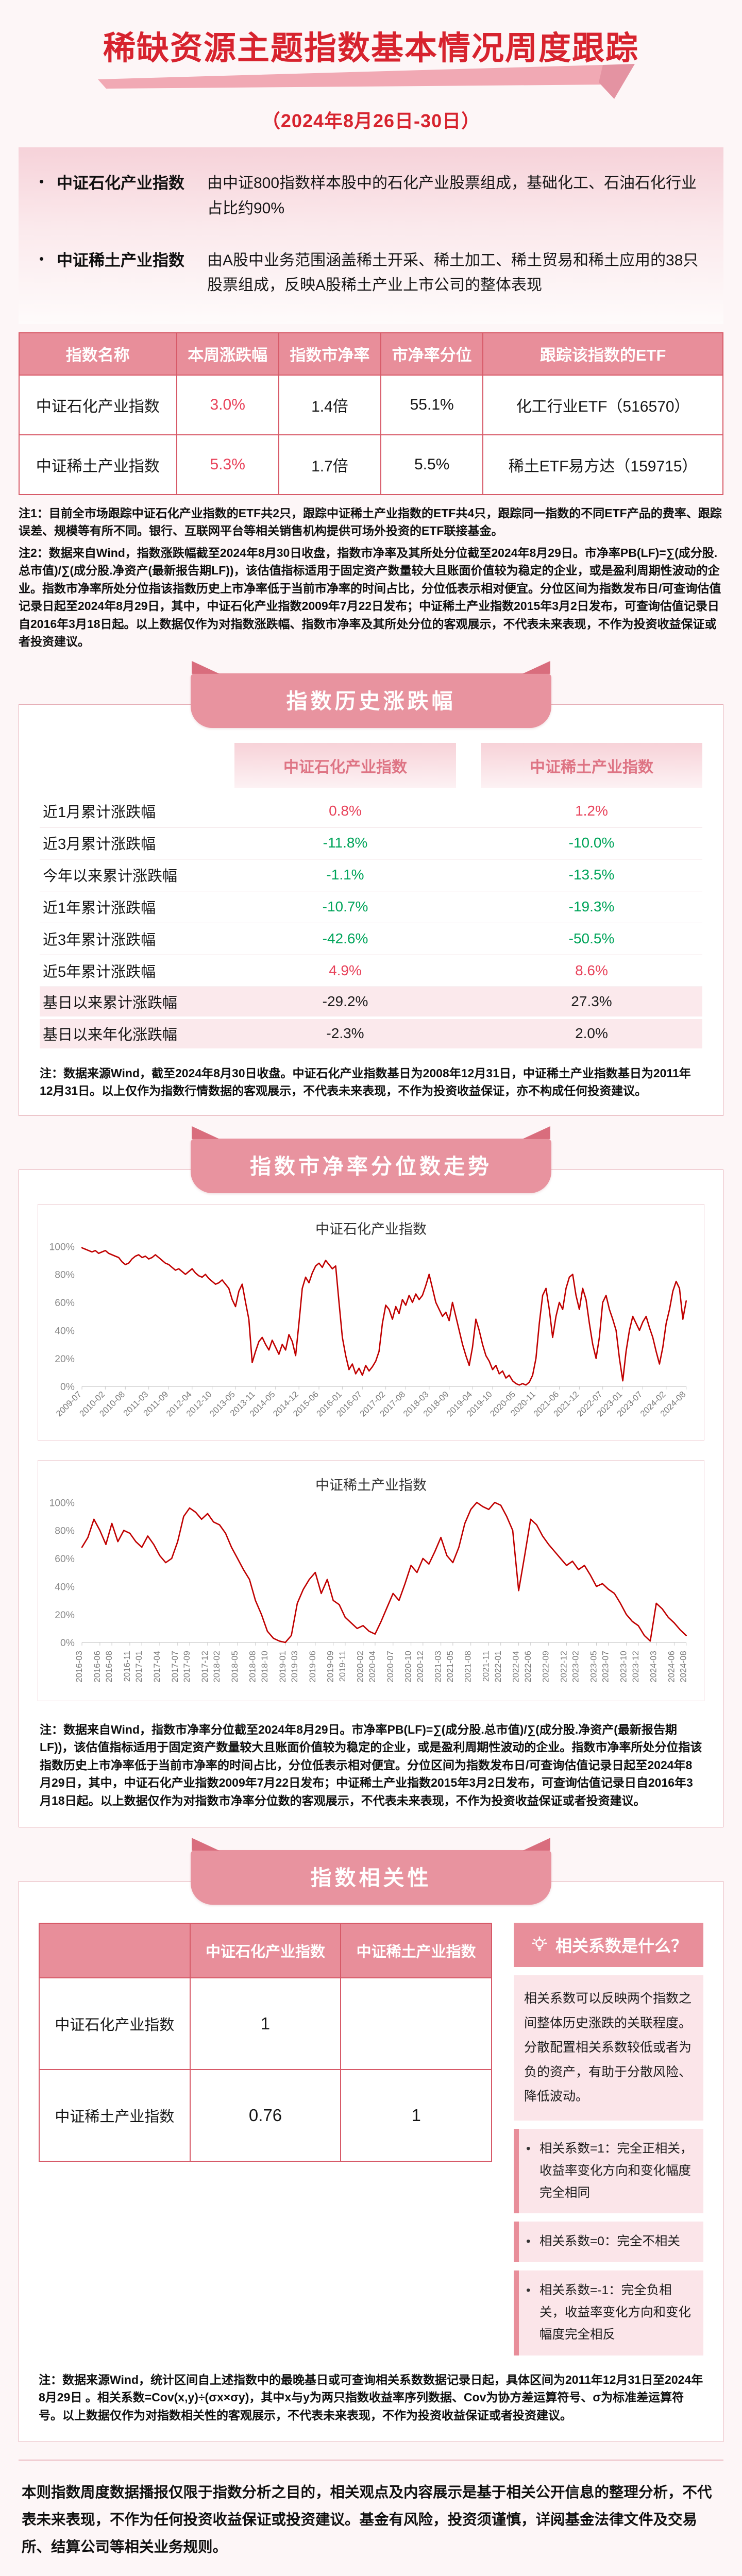  Describe the element at coordinates (606, 1666) in the screenshot. I see `x-tick-label: 2023-07` at that location.